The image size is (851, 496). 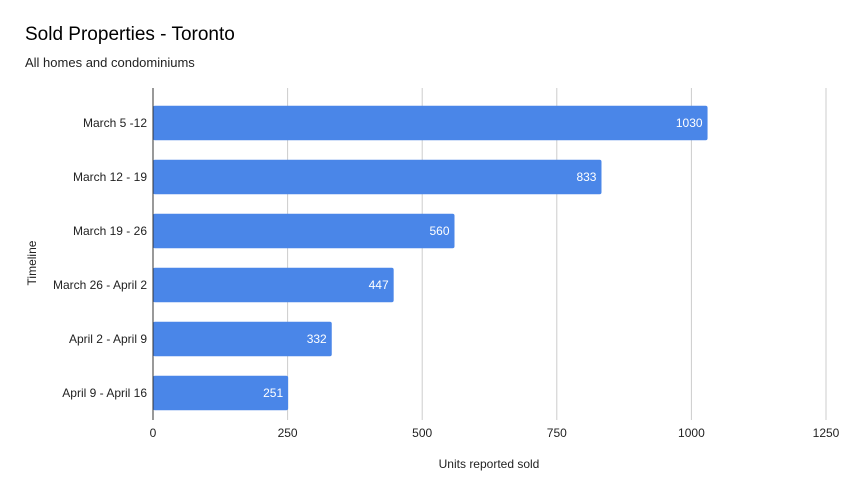 I want to click on category-label: April 2 - April 9, so click(x=108, y=339).